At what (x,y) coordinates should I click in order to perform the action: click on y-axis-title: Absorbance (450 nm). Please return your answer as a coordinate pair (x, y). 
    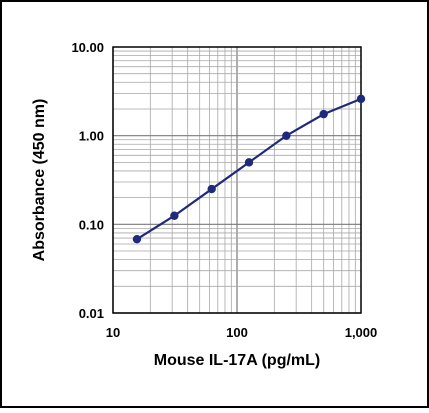
    Looking at the image, I should click on (39, 180).